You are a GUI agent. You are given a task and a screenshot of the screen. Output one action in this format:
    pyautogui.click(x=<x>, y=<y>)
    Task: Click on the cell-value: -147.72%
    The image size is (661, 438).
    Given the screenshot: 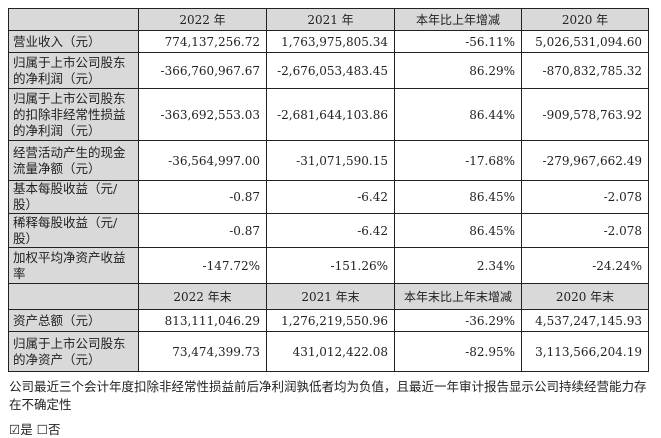 What is the action you would take?
    pyautogui.click(x=202, y=265)
    